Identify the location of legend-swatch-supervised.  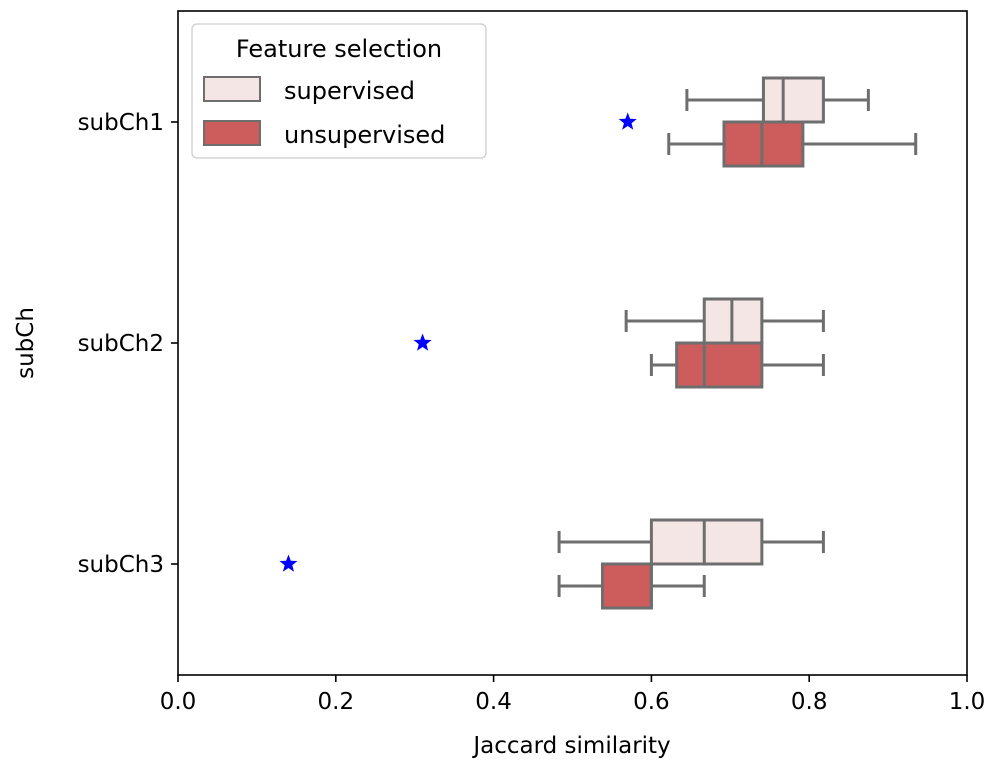
(232, 89).